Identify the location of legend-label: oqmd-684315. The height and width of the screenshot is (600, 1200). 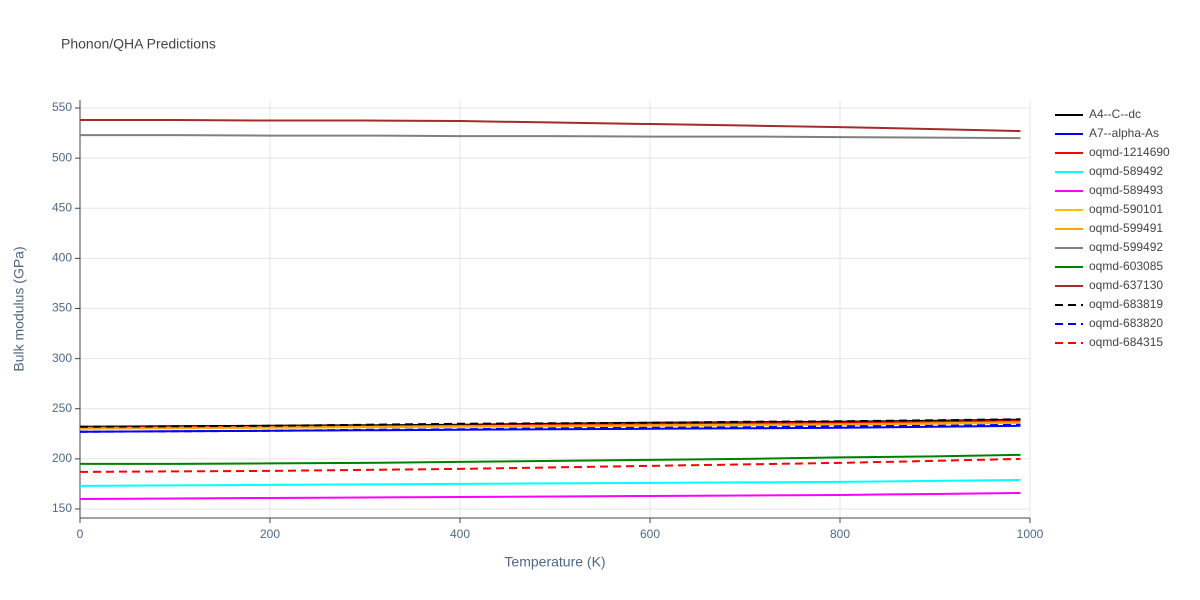
(1126, 342).